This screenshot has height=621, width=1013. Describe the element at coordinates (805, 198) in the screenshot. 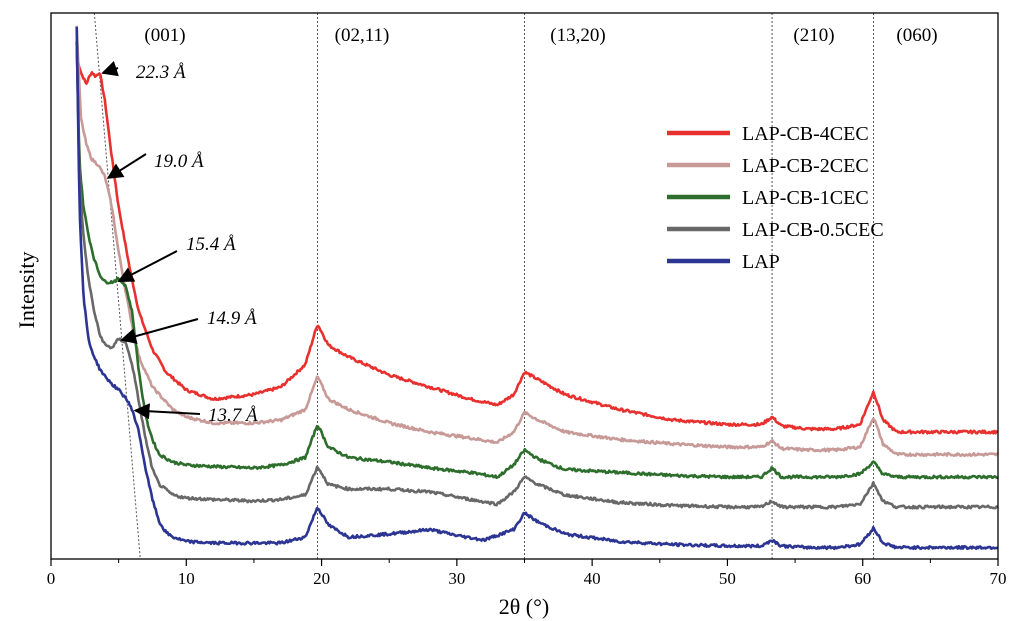

I see `legend-label: LAP-CB-1CEC` at that location.